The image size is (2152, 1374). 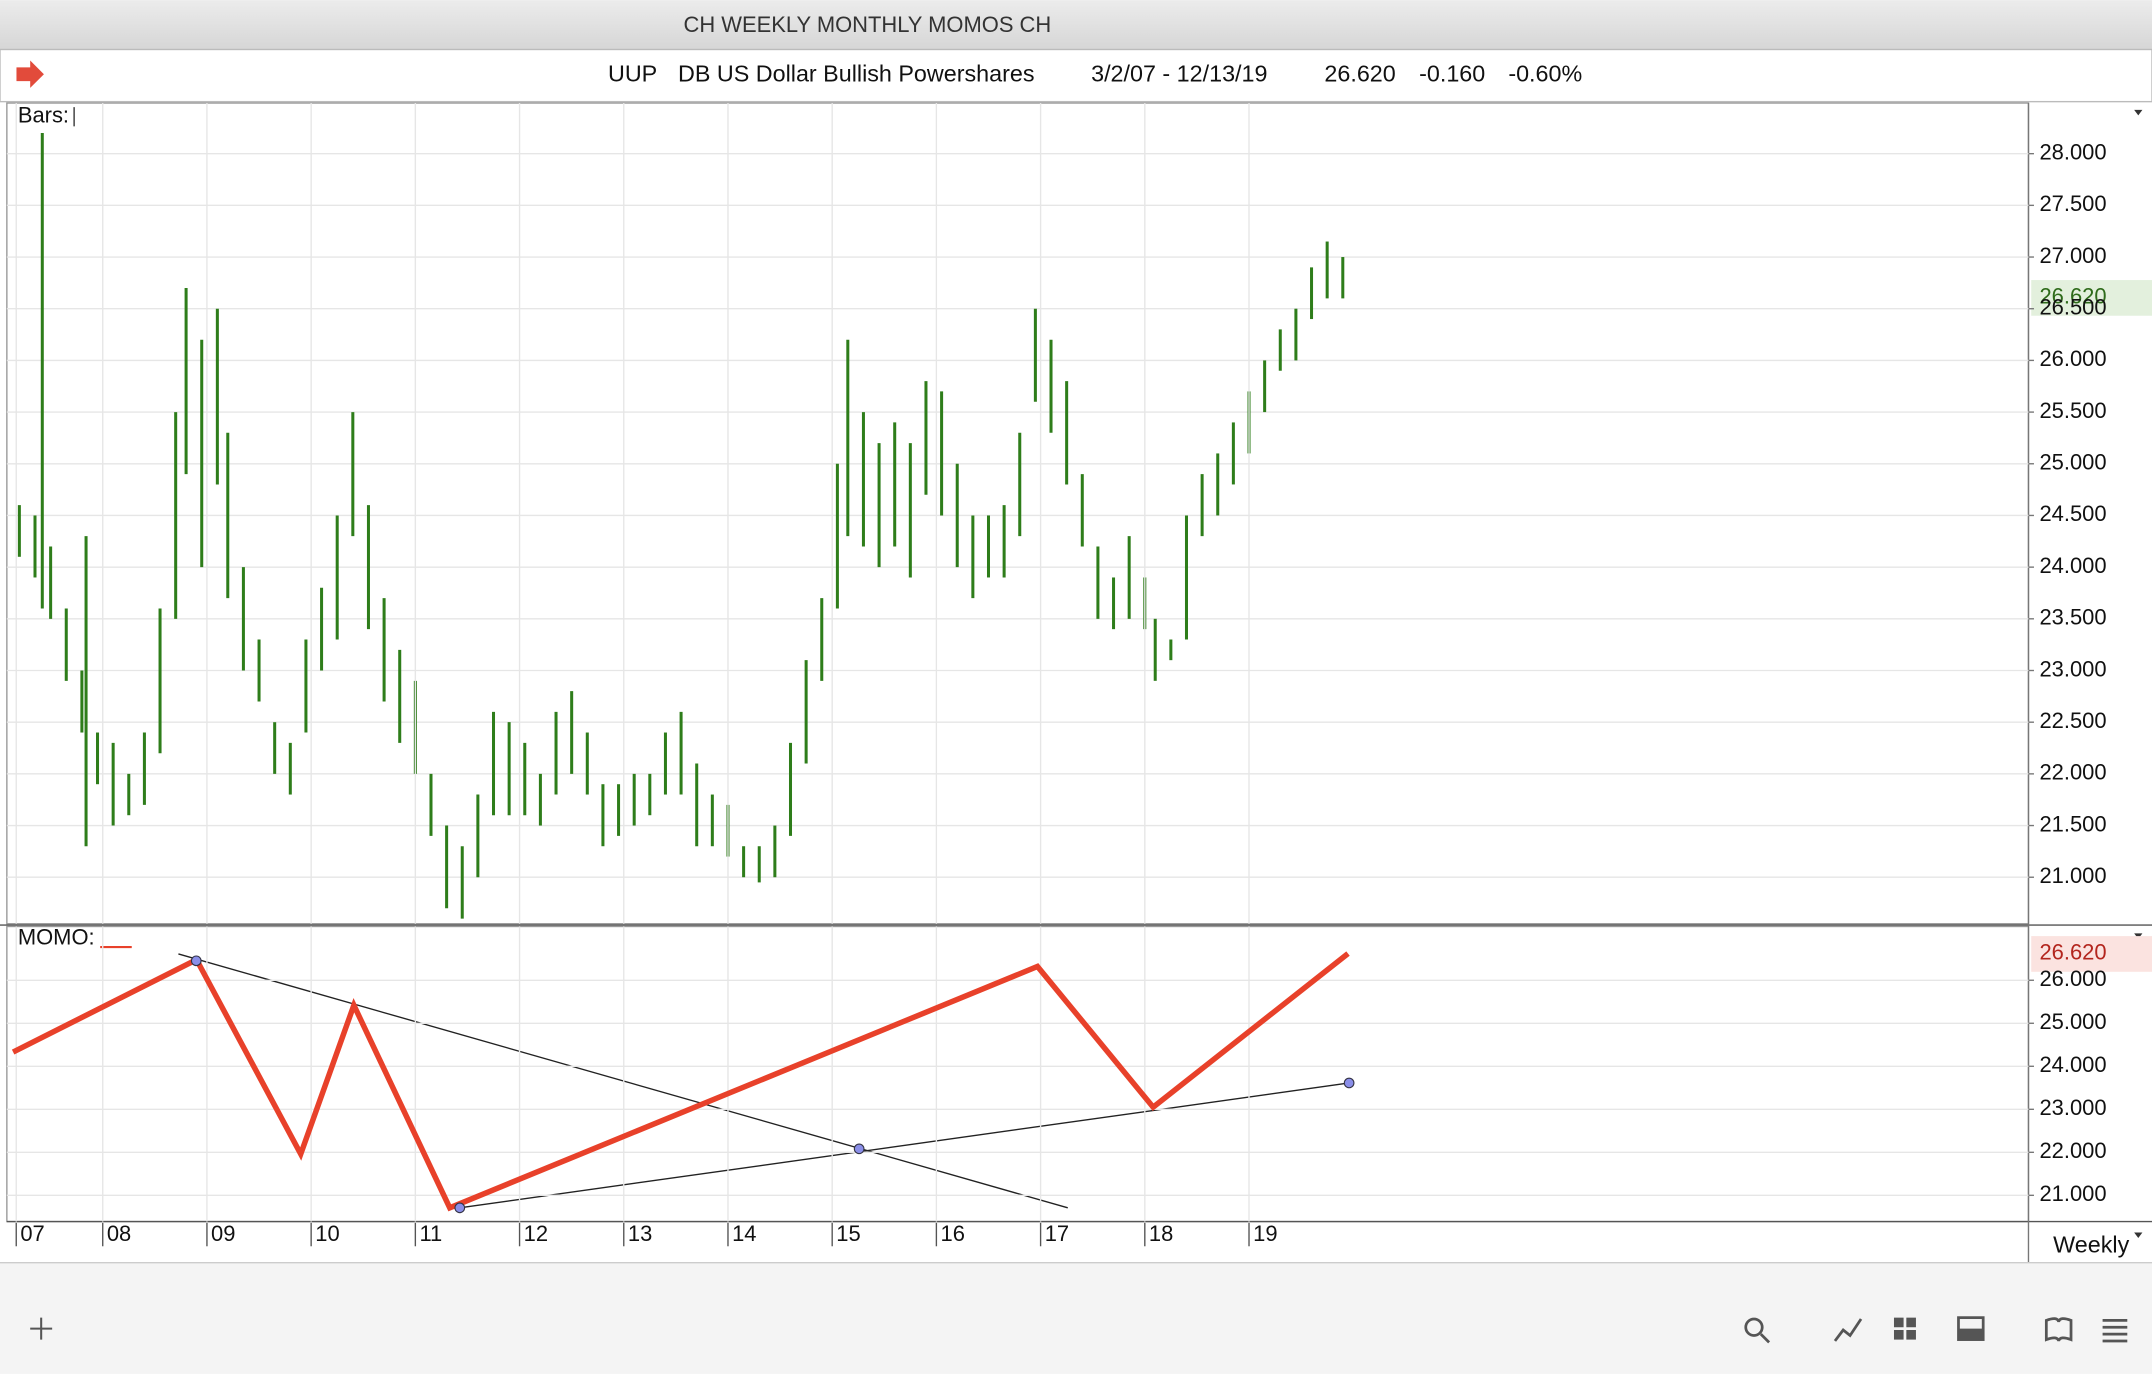 I want to click on last-price: 26.620, so click(x=1359, y=74).